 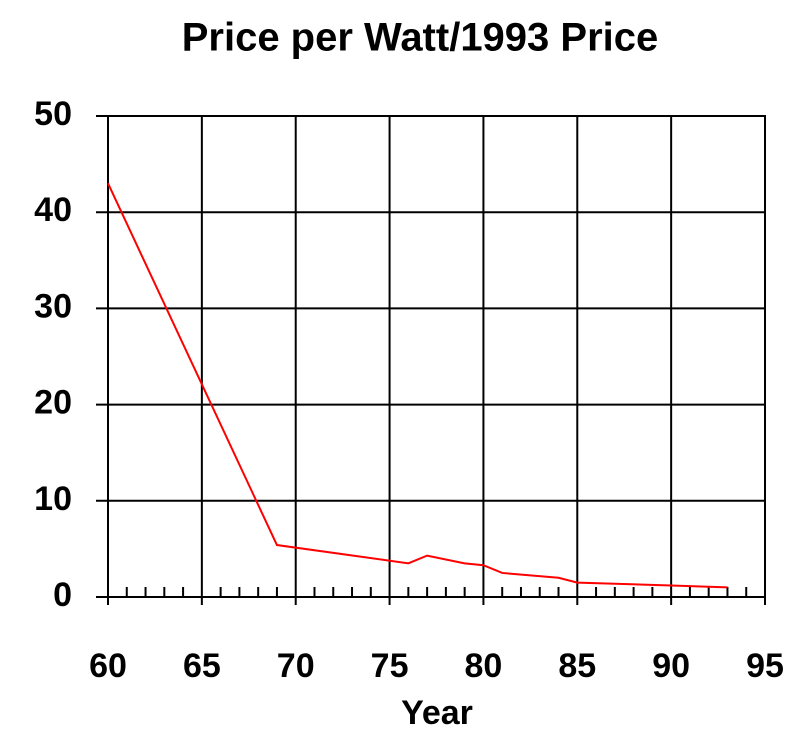 What do you see at coordinates (437, 713) in the screenshot?
I see `x-axis-label: Year` at bounding box center [437, 713].